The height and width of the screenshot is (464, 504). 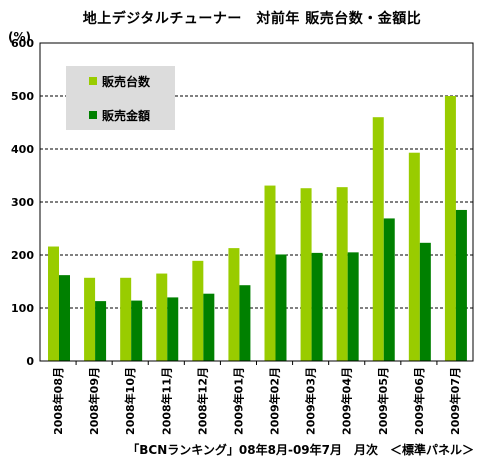 What do you see at coordinates (455, 401) in the screenshot?
I see `x-tick-label: 2009年07月` at bounding box center [455, 401].